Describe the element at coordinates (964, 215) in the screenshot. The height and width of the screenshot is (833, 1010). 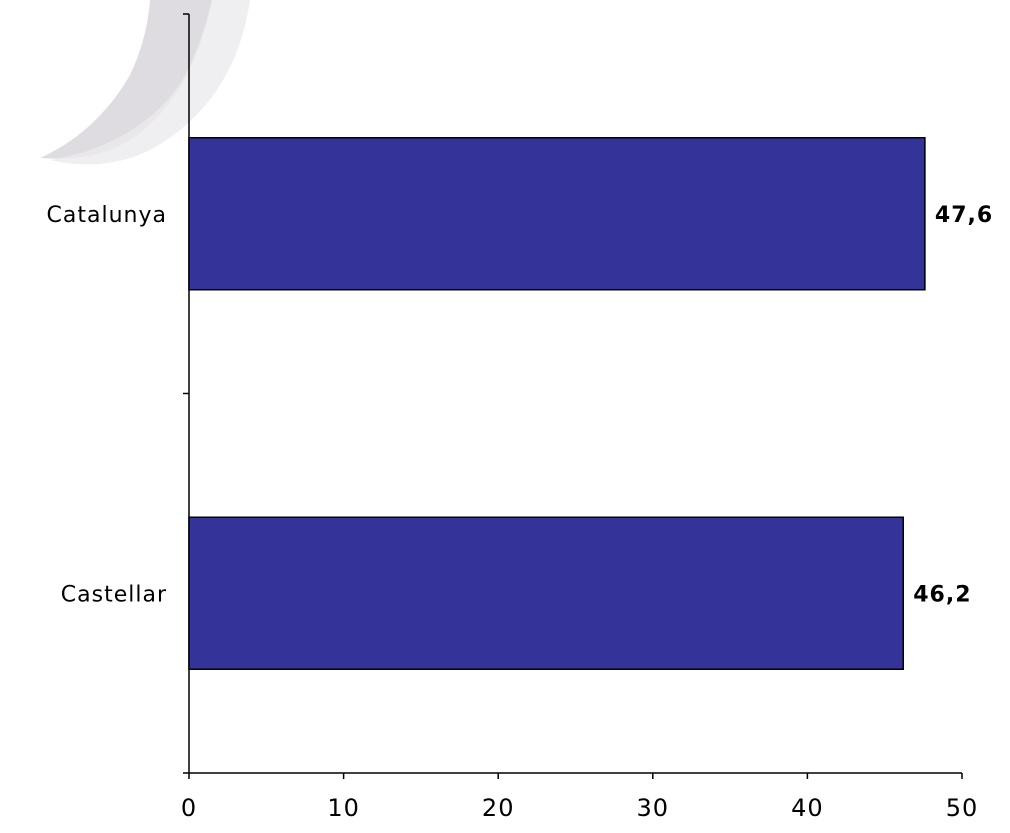
I see `data-label: 47,6` at that location.